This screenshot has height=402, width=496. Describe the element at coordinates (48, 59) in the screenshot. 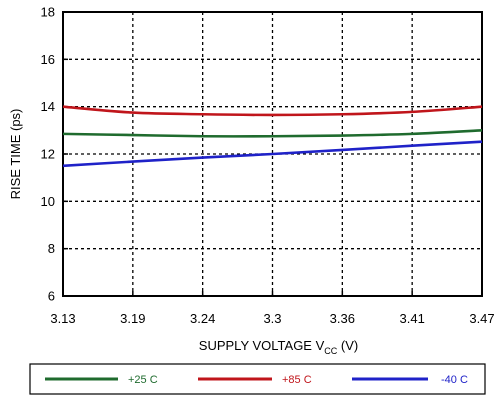

I see `y-tick-label: 16` at that location.